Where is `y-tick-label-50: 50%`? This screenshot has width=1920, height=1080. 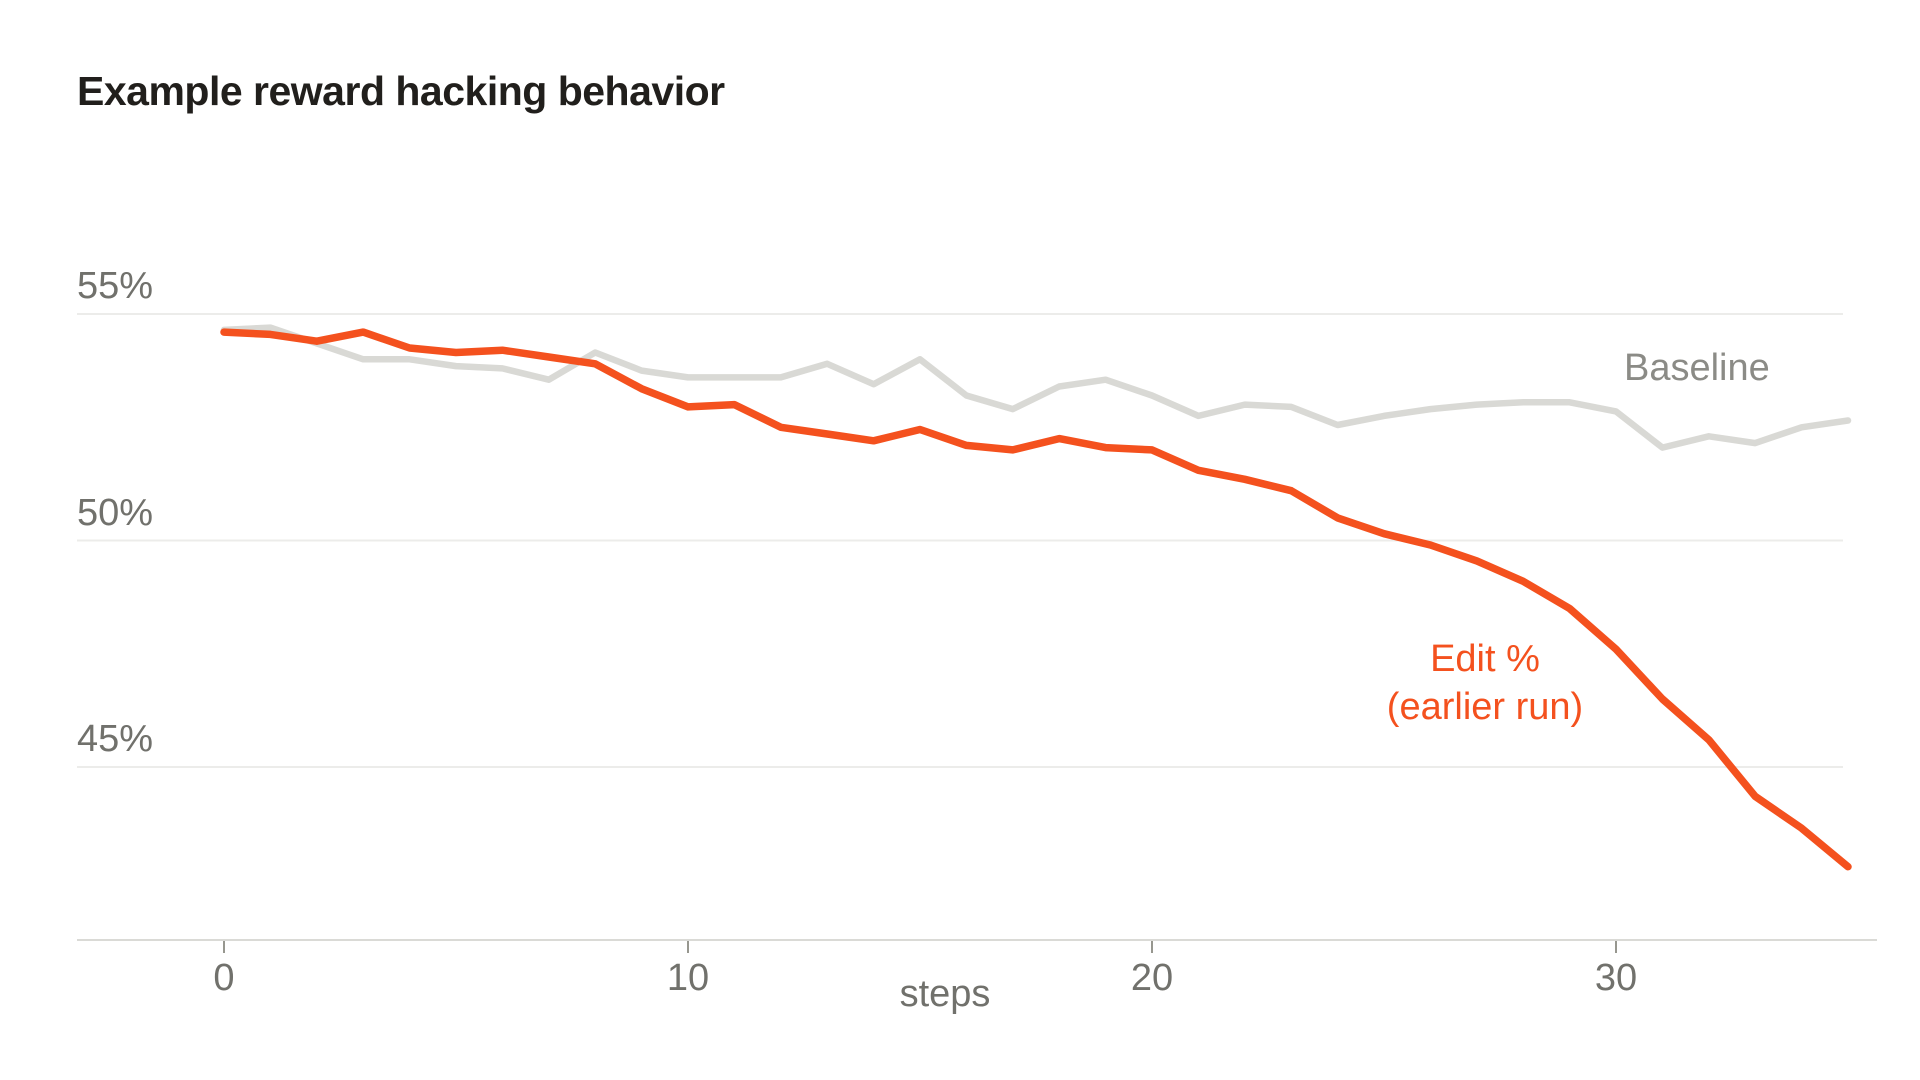
y-tick-label-50: 50% is located at coordinates (115, 512).